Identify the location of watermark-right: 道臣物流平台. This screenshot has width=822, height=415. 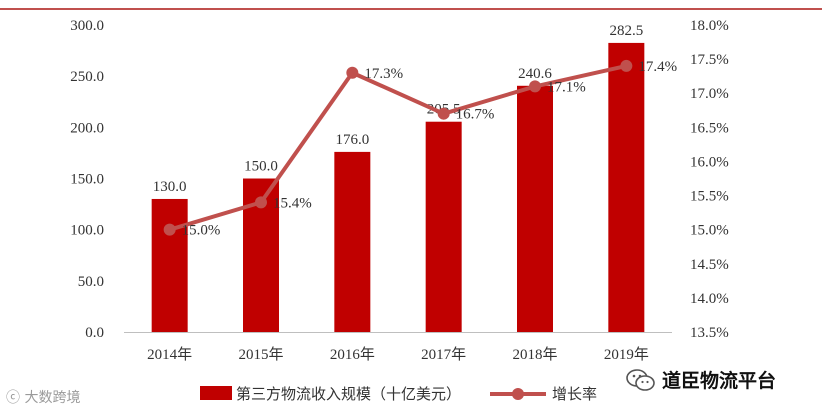
(701, 379).